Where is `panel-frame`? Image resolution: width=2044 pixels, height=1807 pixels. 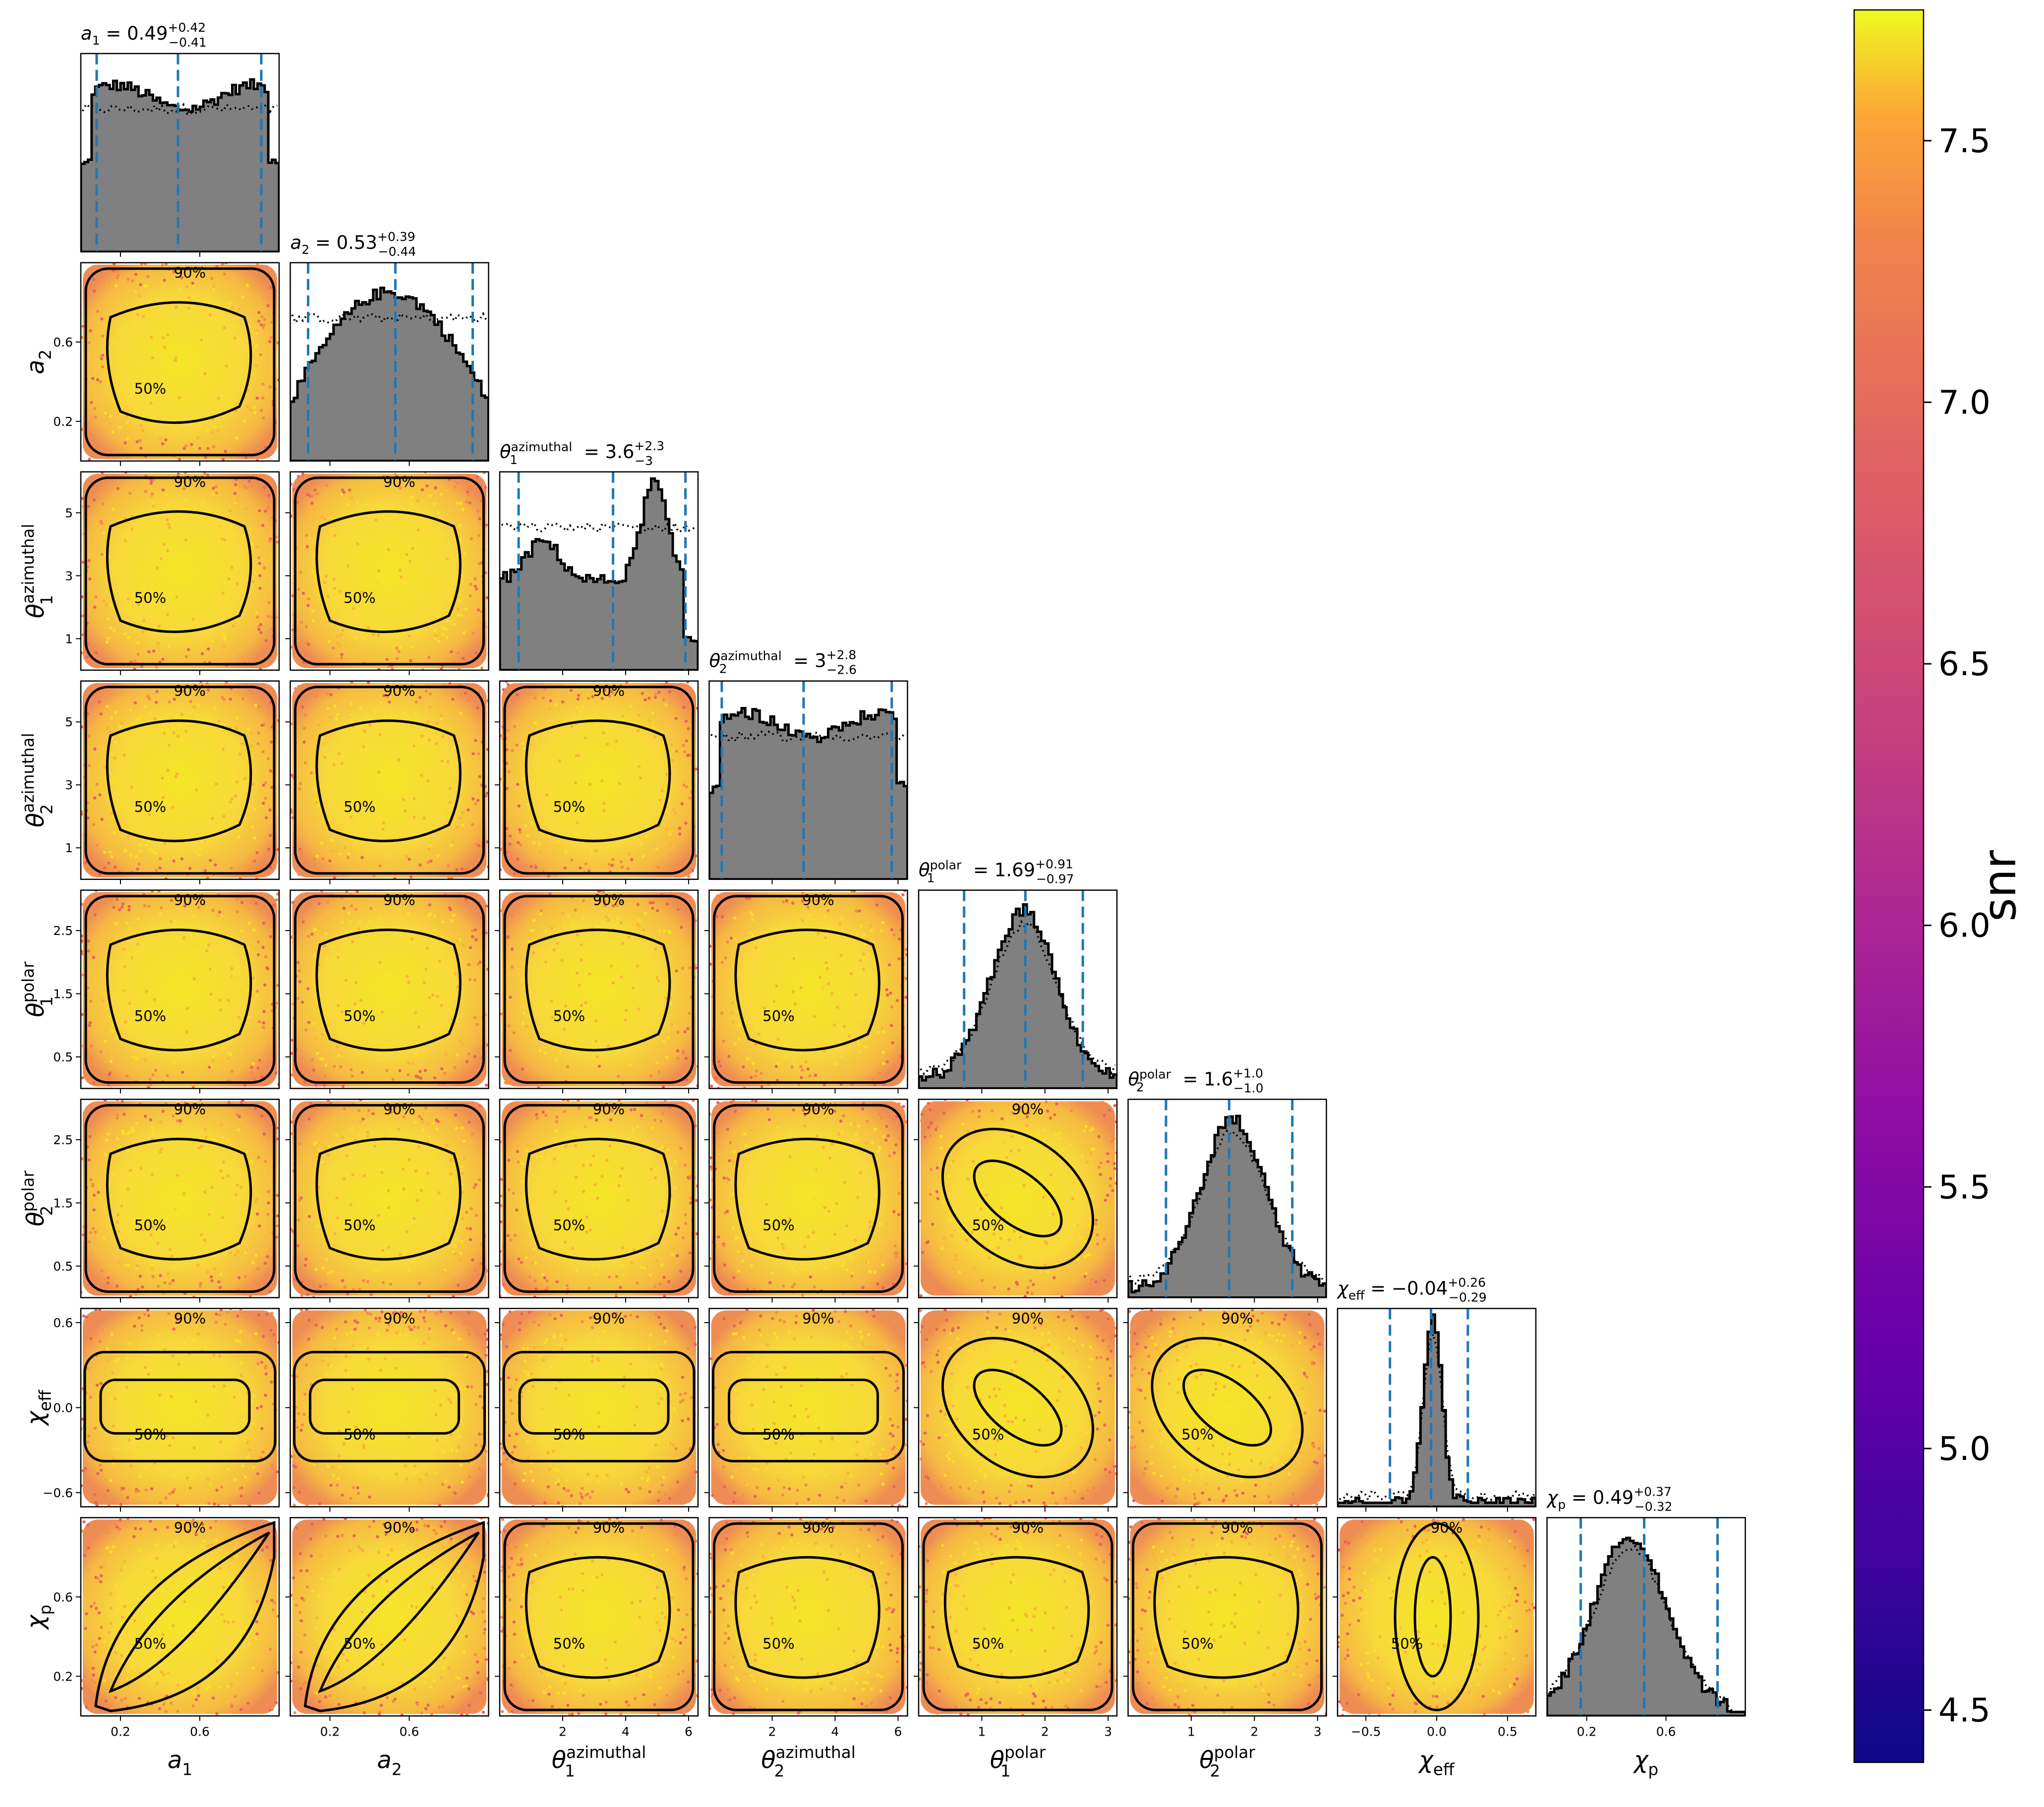 panel-frame is located at coordinates (180, 989).